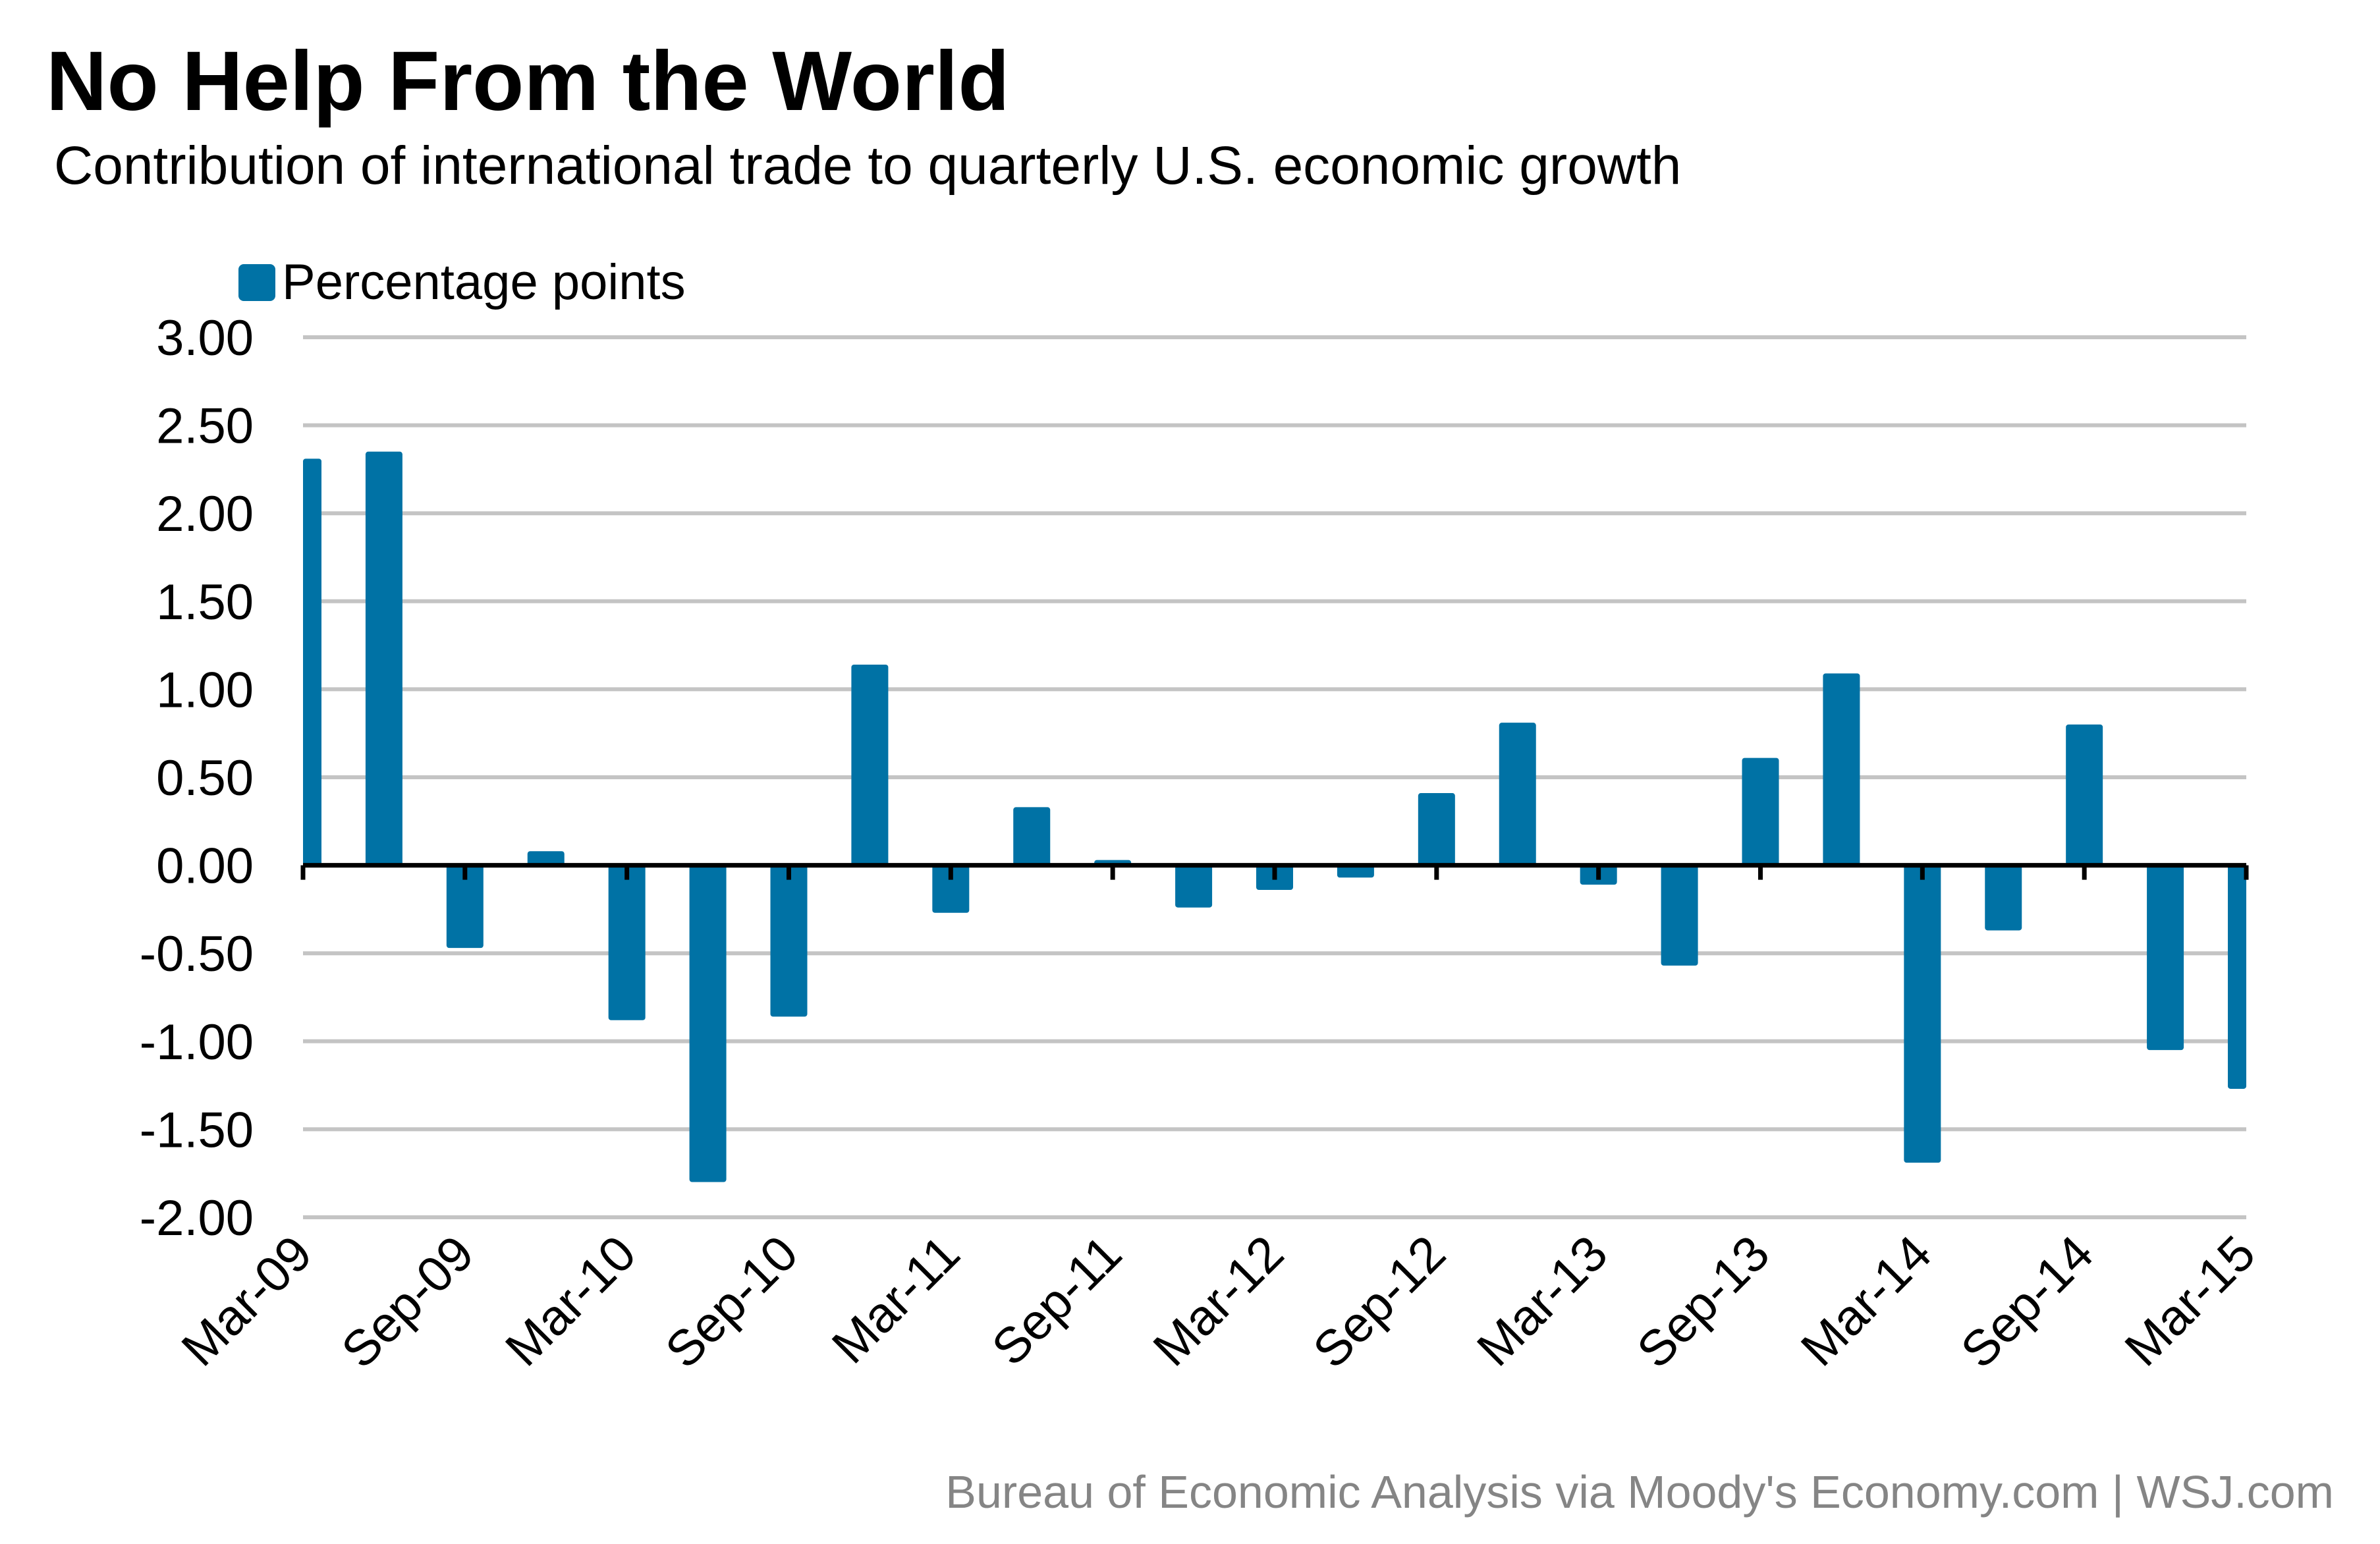 The width and height of the screenshot is (2380, 1544). Describe the element at coordinates (205, 338) in the screenshot. I see `y-tick-label: 3.00` at that location.